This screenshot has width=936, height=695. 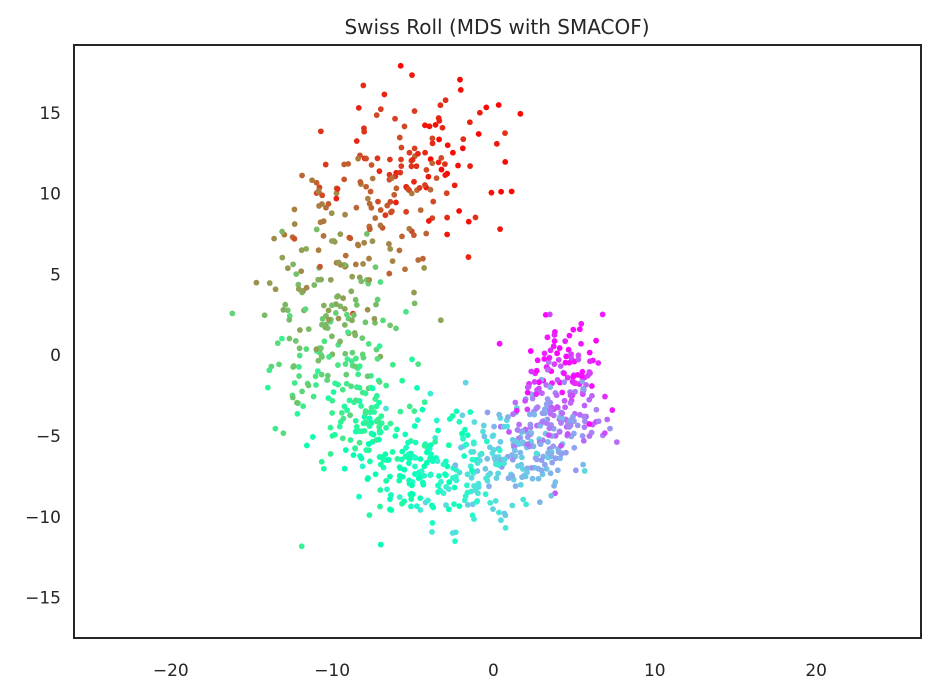 What do you see at coordinates (48, 437) in the screenshot?
I see `y-tick-label: −5` at bounding box center [48, 437].